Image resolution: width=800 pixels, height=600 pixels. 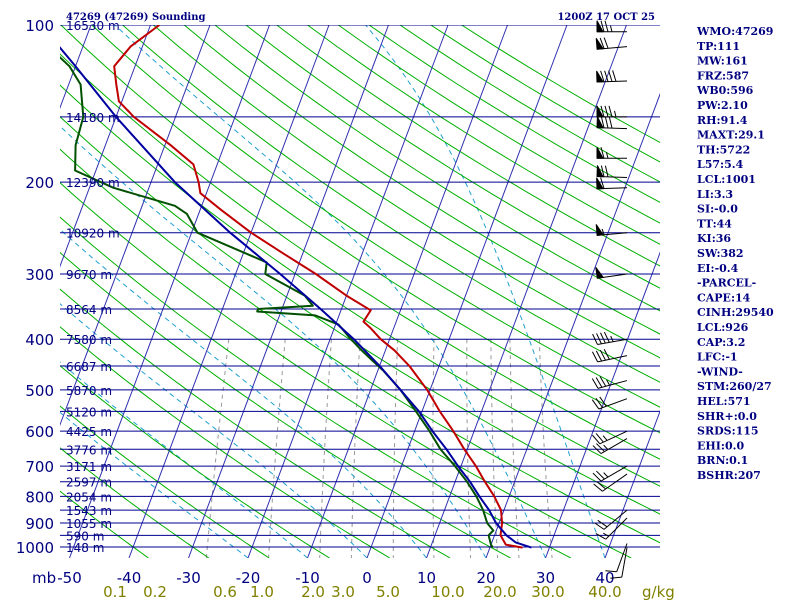 What do you see at coordinates (35, 548) in the screenshot?
I see `pressure-tick-label: 1000` at bounding box center [35, 548].